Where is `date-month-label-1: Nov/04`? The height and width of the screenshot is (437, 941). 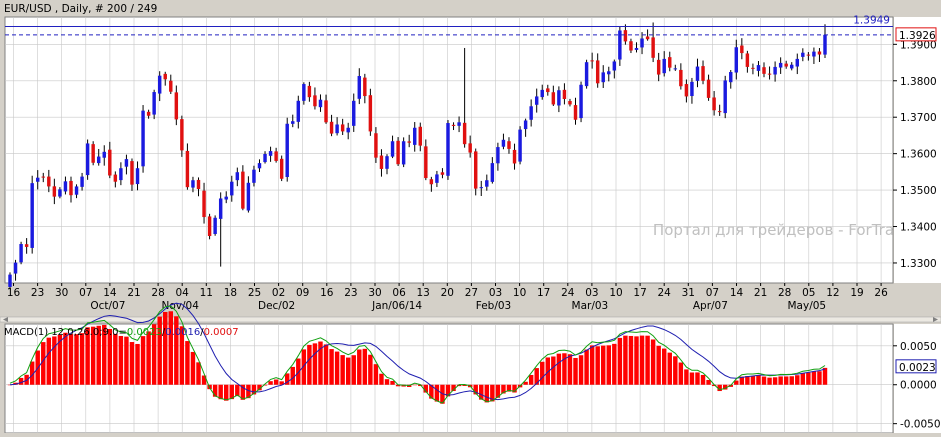 date-month-label-1: Nov/04 is located at coordinates (180, 306).